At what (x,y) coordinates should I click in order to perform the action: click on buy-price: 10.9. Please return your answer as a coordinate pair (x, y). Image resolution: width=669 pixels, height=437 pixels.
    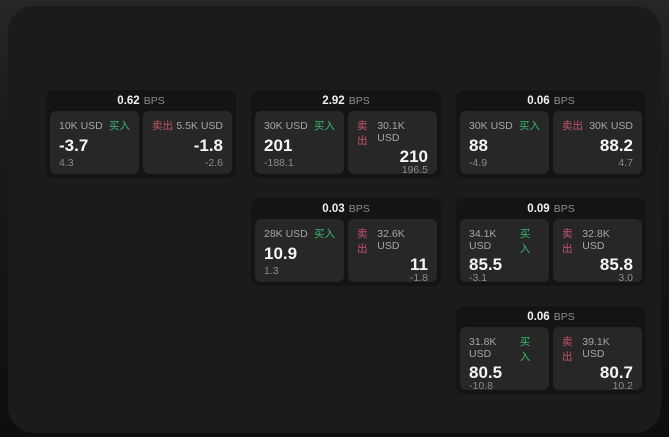
    Looking at the image, I should click on (281, 253).